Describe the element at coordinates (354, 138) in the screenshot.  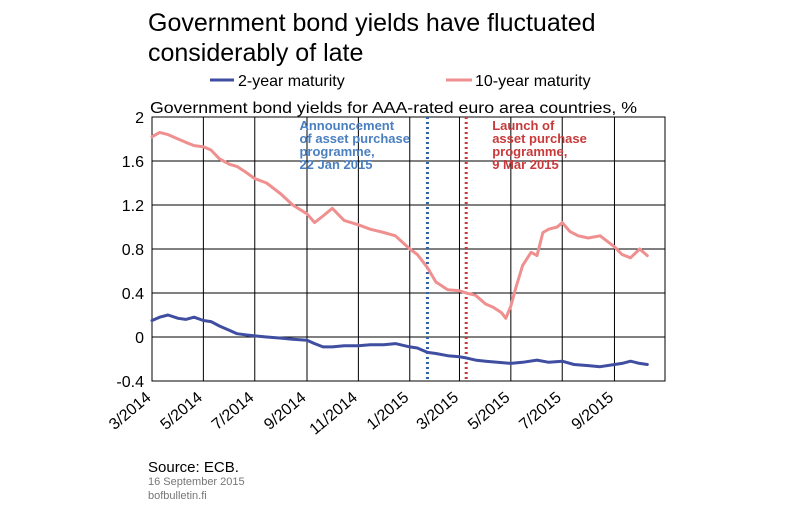
I see `event-annotation-text: of asset purchase` at that location.